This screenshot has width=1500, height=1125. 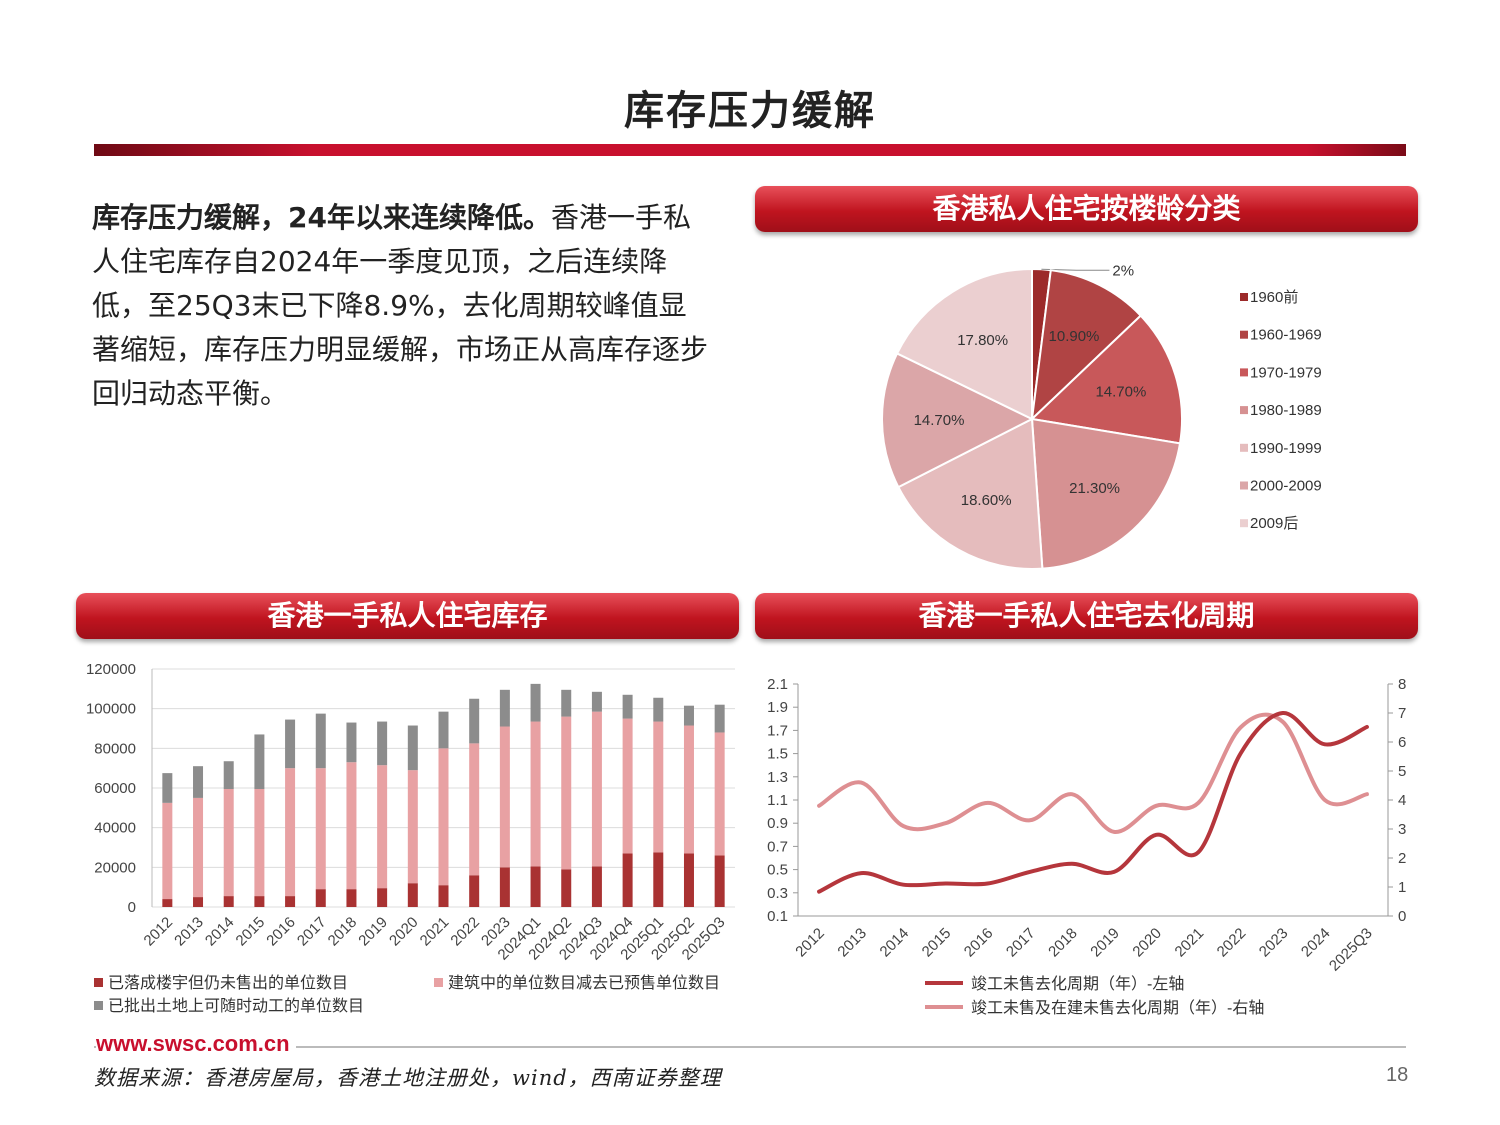 I want to click on title-underline-bar, so click(x=750, y=150).